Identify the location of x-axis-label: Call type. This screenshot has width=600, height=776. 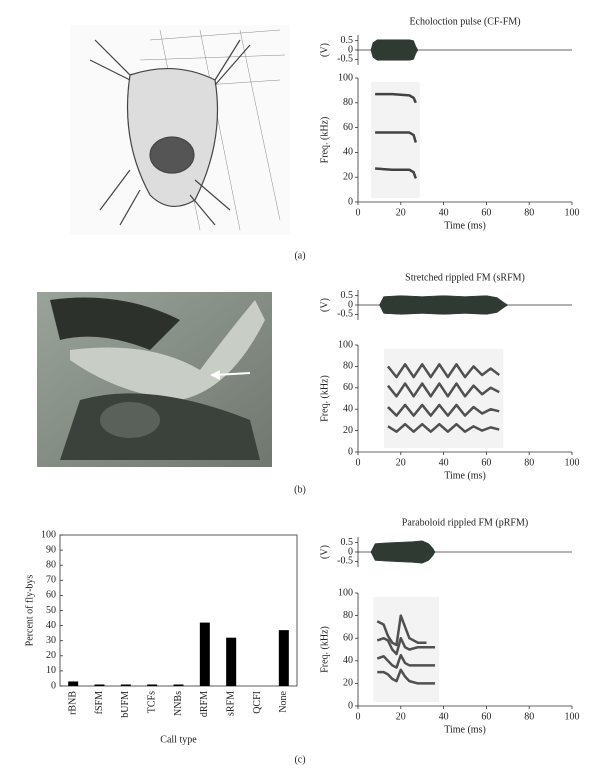
(178, 739).